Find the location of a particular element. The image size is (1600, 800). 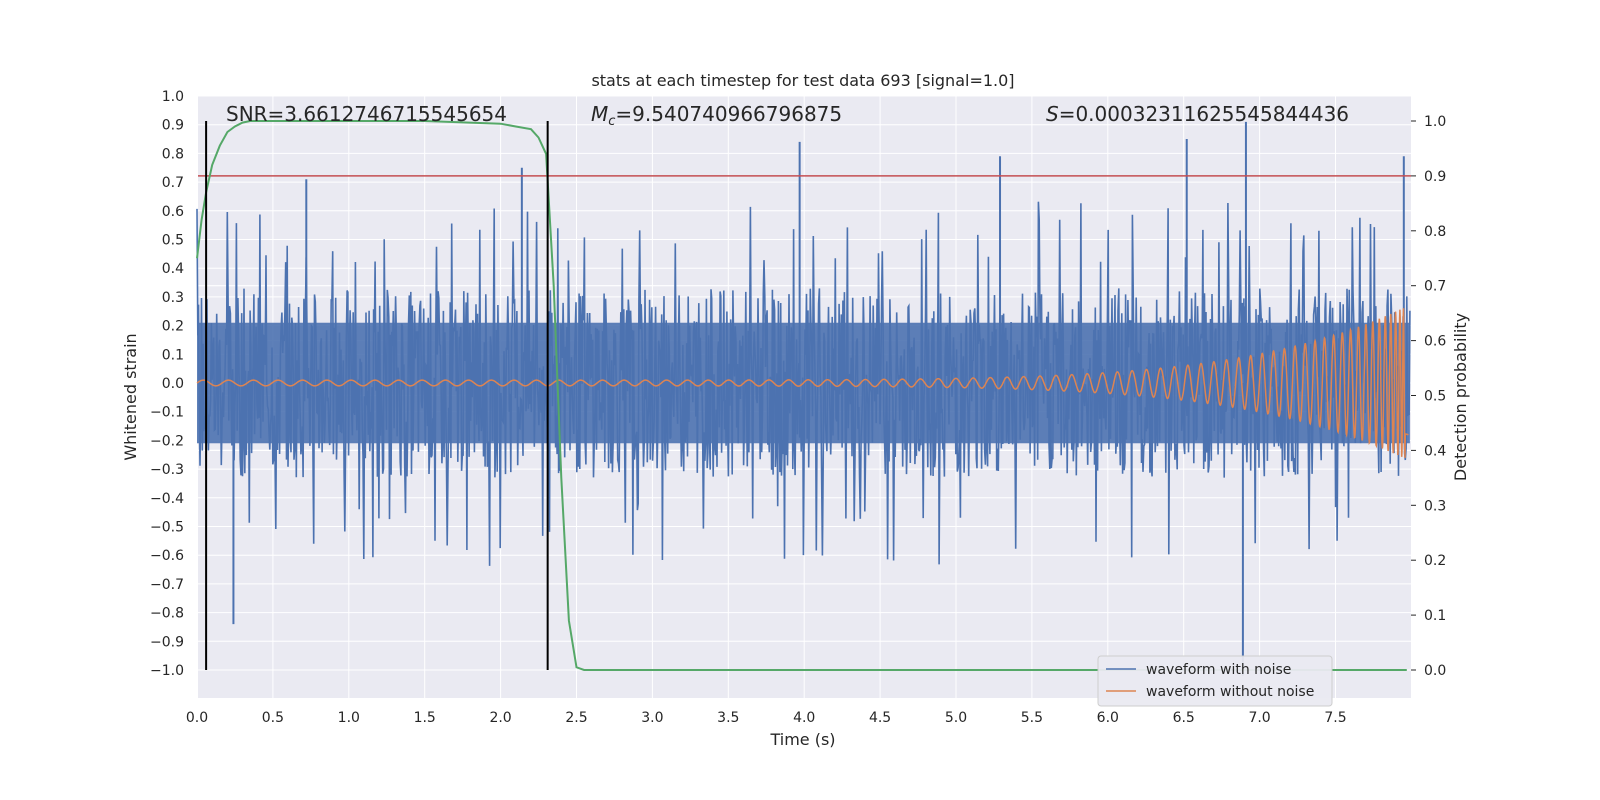

x-tick-label: 5.5 is located at coordinates (1032, 718).